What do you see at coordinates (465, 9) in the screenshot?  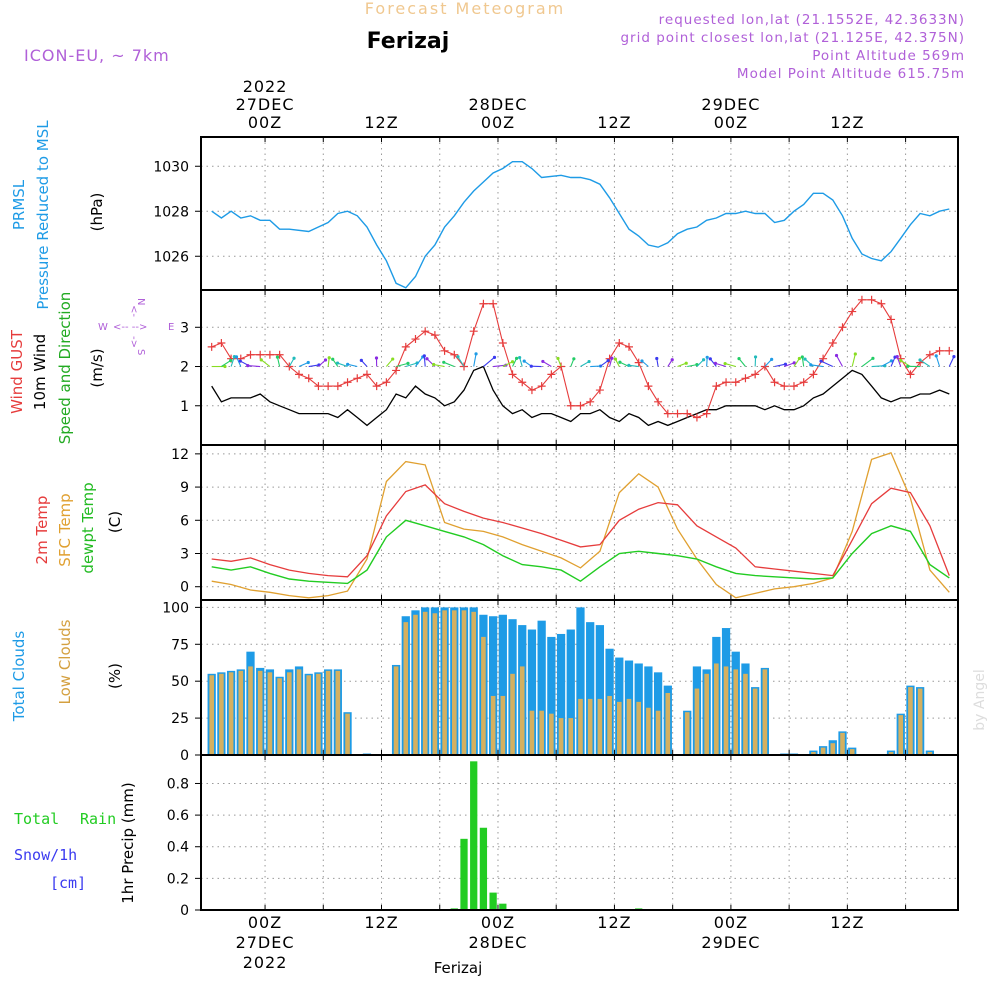 I see `chart-title: Forecast Meteogram` at bounding box center [465, 9].